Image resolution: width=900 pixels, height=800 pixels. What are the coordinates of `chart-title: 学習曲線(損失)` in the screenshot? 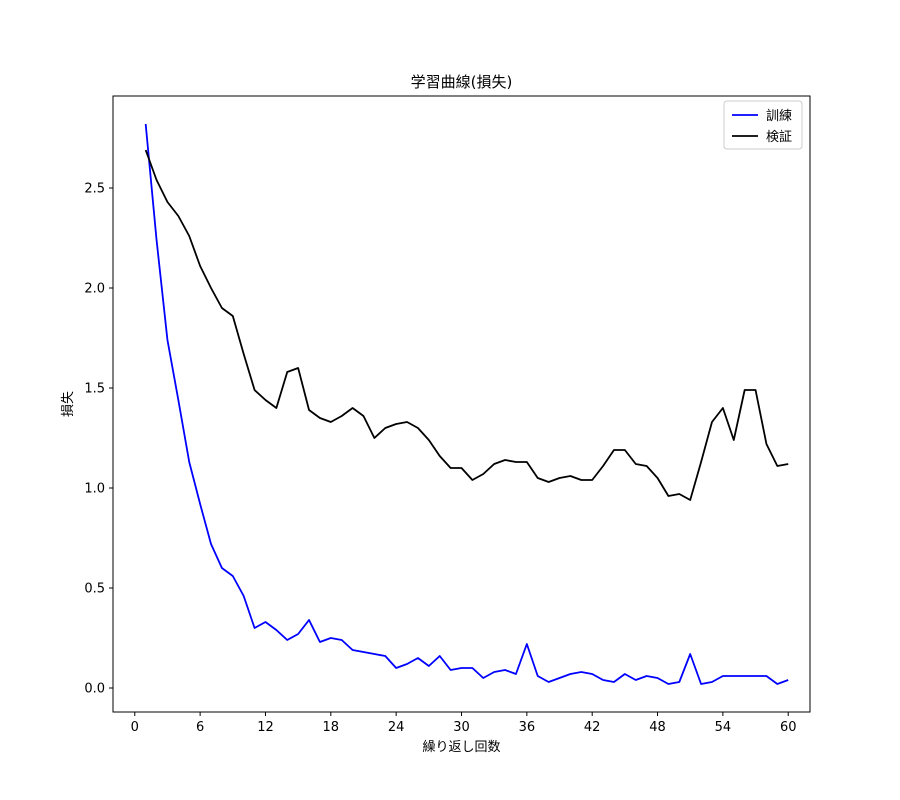 It's located at (462, 82).